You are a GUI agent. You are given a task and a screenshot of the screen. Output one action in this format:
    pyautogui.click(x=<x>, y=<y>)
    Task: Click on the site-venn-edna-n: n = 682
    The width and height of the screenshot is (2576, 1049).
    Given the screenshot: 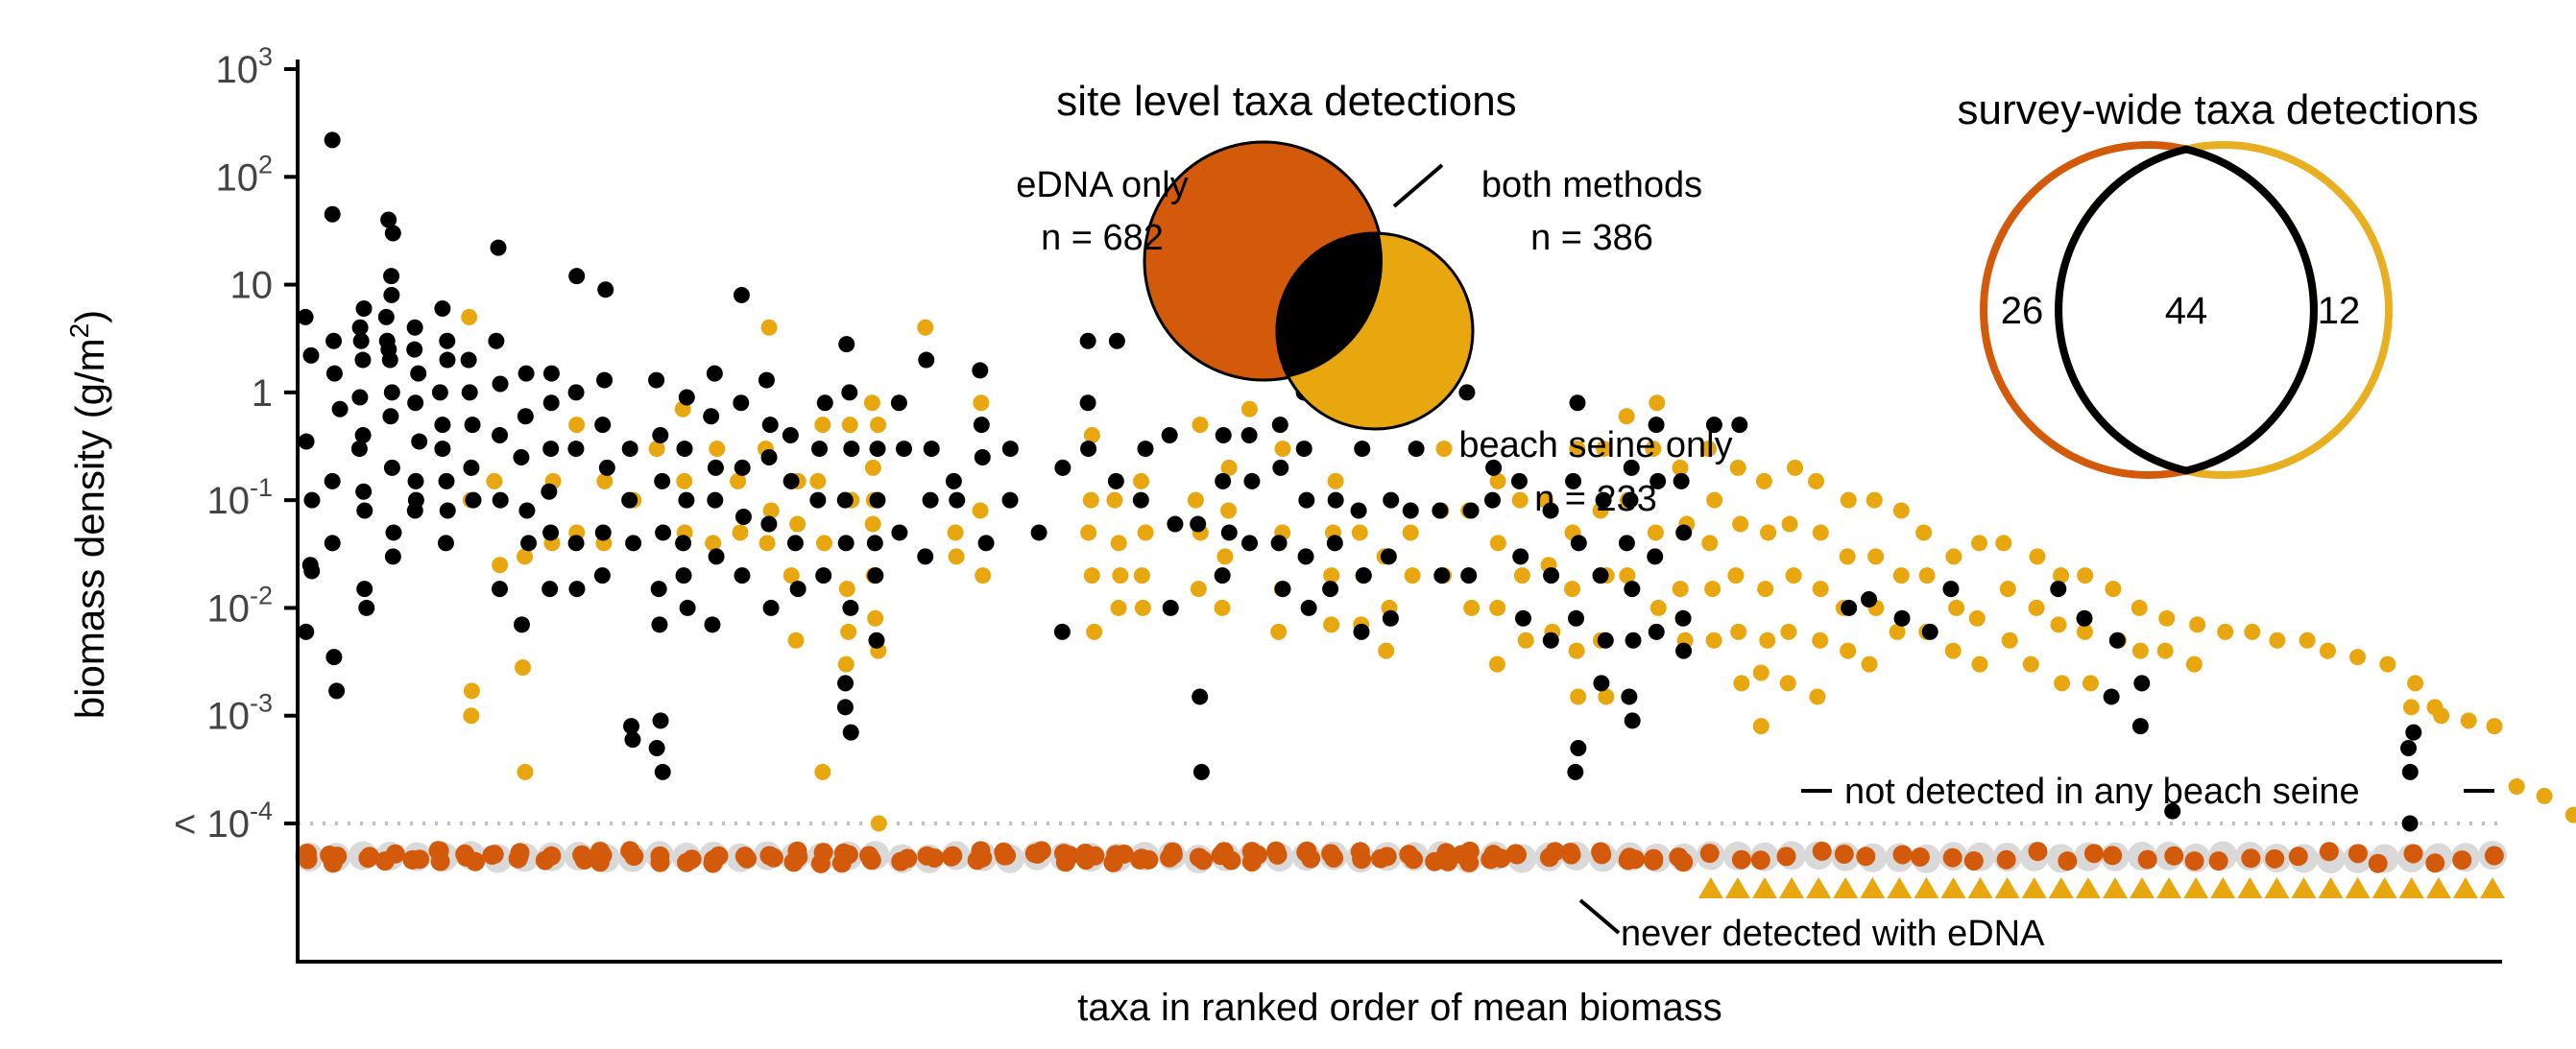 What is the action you would take?
    pyautogui.click(x=1102, y=238)
    